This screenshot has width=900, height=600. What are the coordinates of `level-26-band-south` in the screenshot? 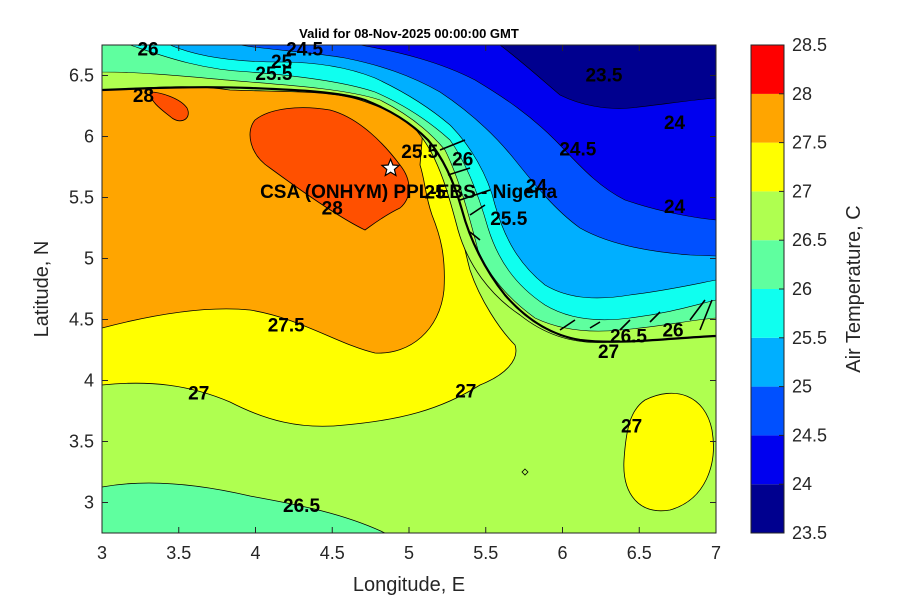 It's located at (244, 507).